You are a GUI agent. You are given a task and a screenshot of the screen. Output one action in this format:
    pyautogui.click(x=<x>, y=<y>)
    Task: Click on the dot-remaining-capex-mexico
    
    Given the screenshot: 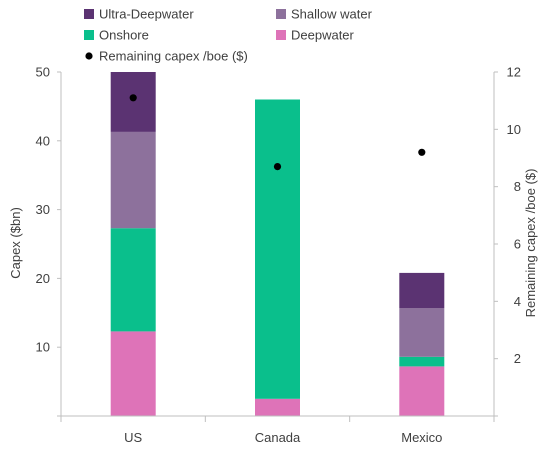 What is the action you would take?
    pyautogui.click(x=422, y=152)
    